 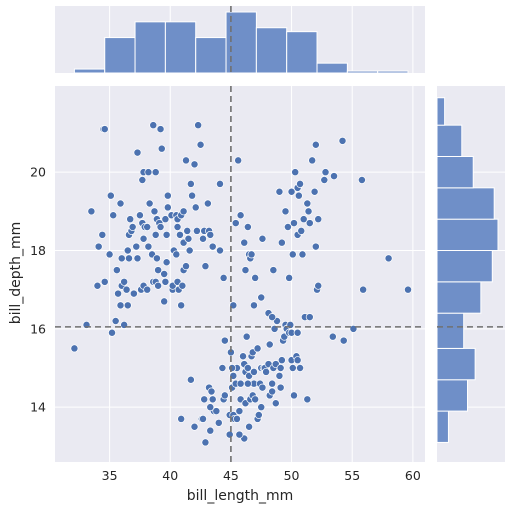 I want to click on y-axis-label: bill_depth_mm, so click(x=16, y=273).